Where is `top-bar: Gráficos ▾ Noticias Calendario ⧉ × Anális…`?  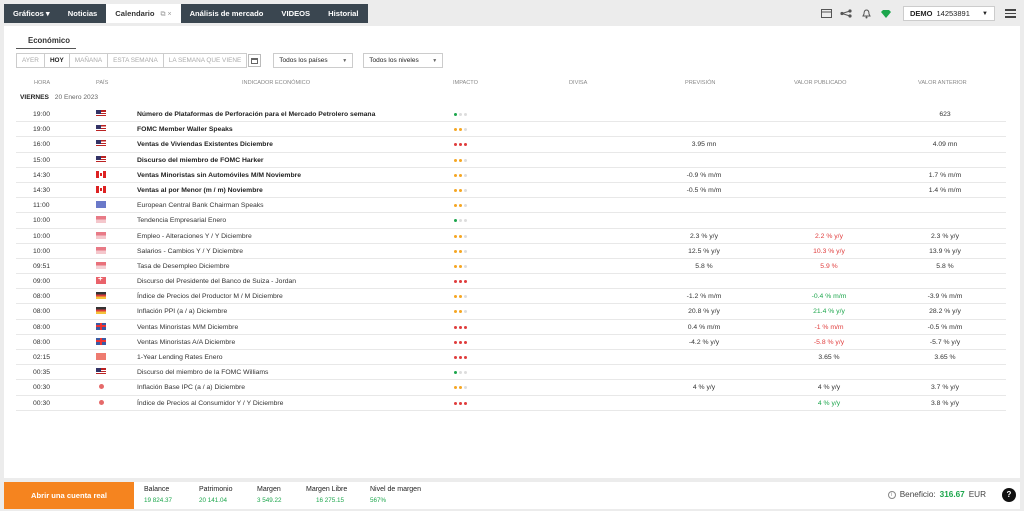 top-bar: Gráficos ▾ Noticias Calendario ⧉ × Anális… is located at coordinates (512, 13).